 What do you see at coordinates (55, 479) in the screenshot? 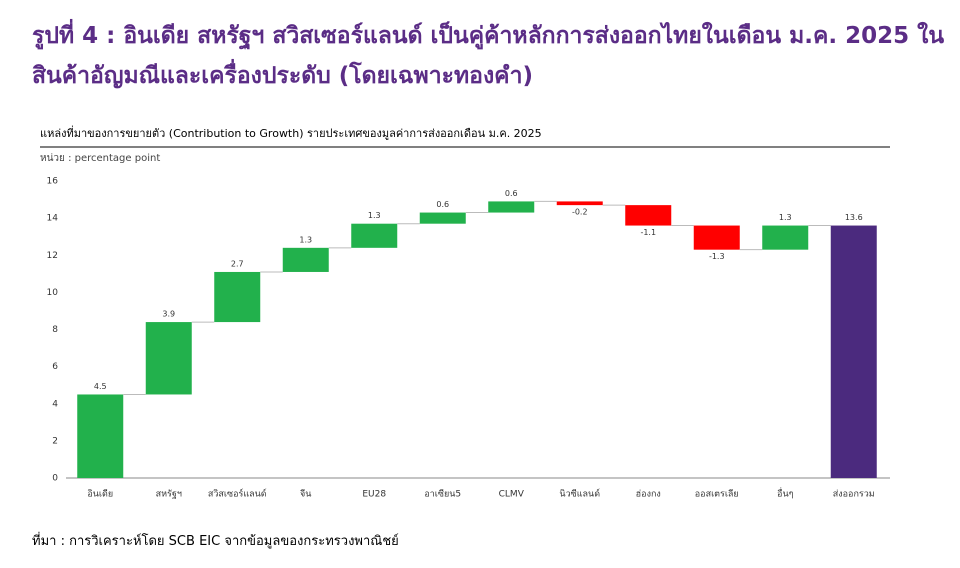
I see `y-tick-label: 0` at bounding box center [55, 479].